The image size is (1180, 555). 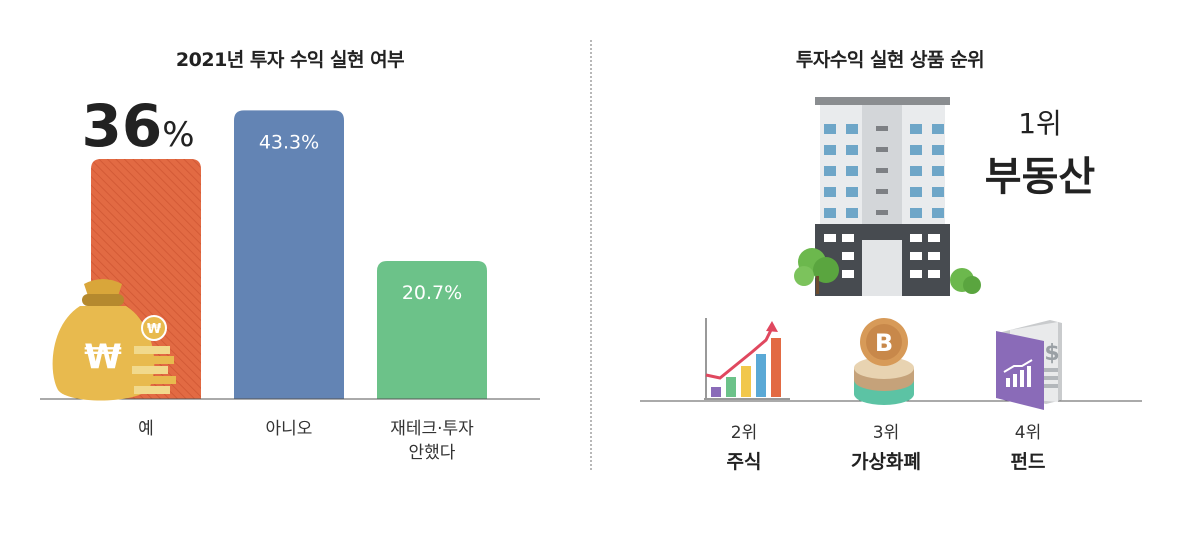 I want to click on bar-3-value-label: 20.7%, so click(x=432, y=293).